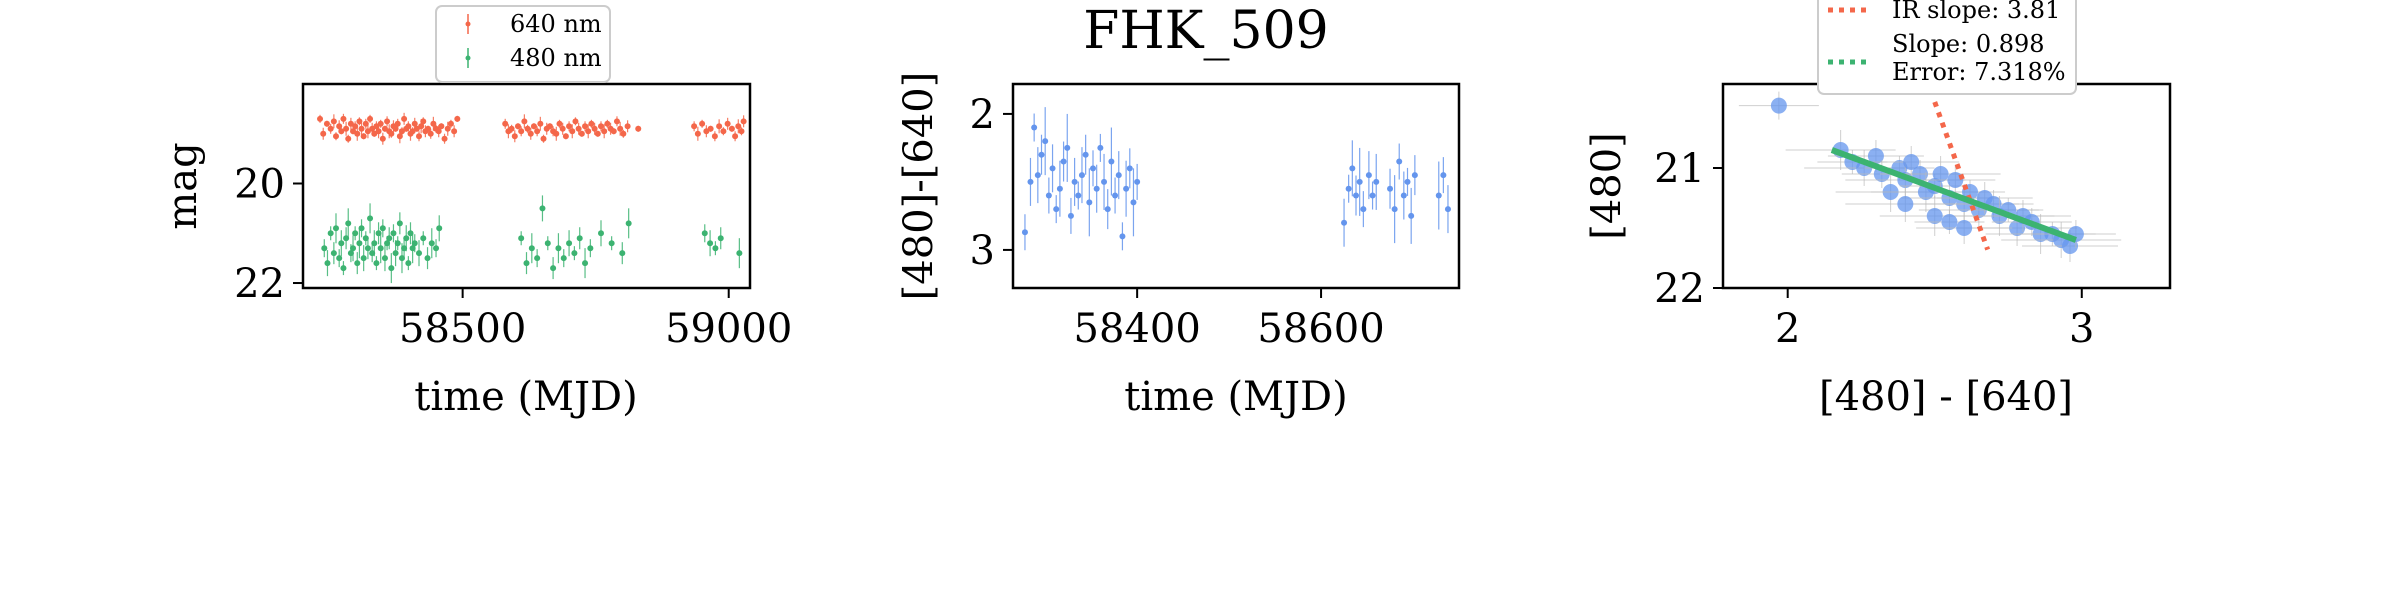 This screenshot has height=600, width=2400. I want to click on x-tick-label: 58400, so click(1137, 329).